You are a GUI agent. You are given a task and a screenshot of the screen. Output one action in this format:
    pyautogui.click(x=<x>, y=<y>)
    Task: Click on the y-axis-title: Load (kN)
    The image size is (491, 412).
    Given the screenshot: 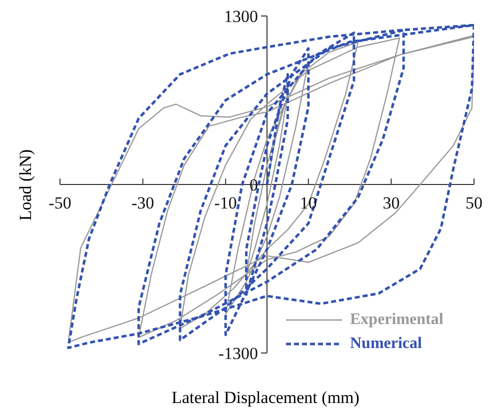 What is the action you would take?
    pyautogui.click(x=26, y=184)
    